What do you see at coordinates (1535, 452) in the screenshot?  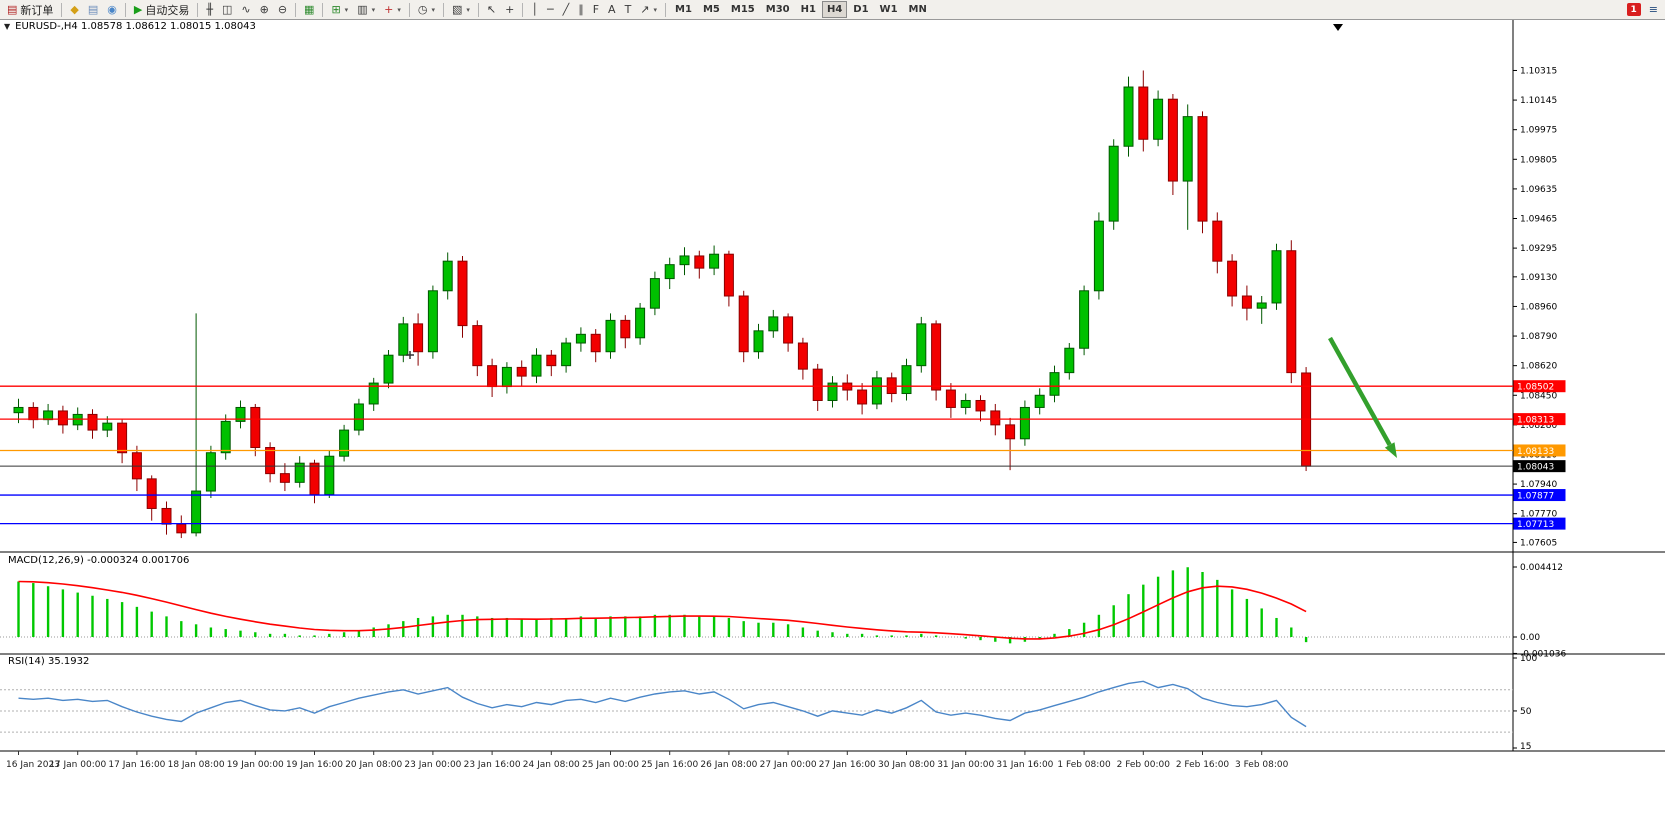 I see `svg-text: 1.08133` at bounding box center [1535, 452].